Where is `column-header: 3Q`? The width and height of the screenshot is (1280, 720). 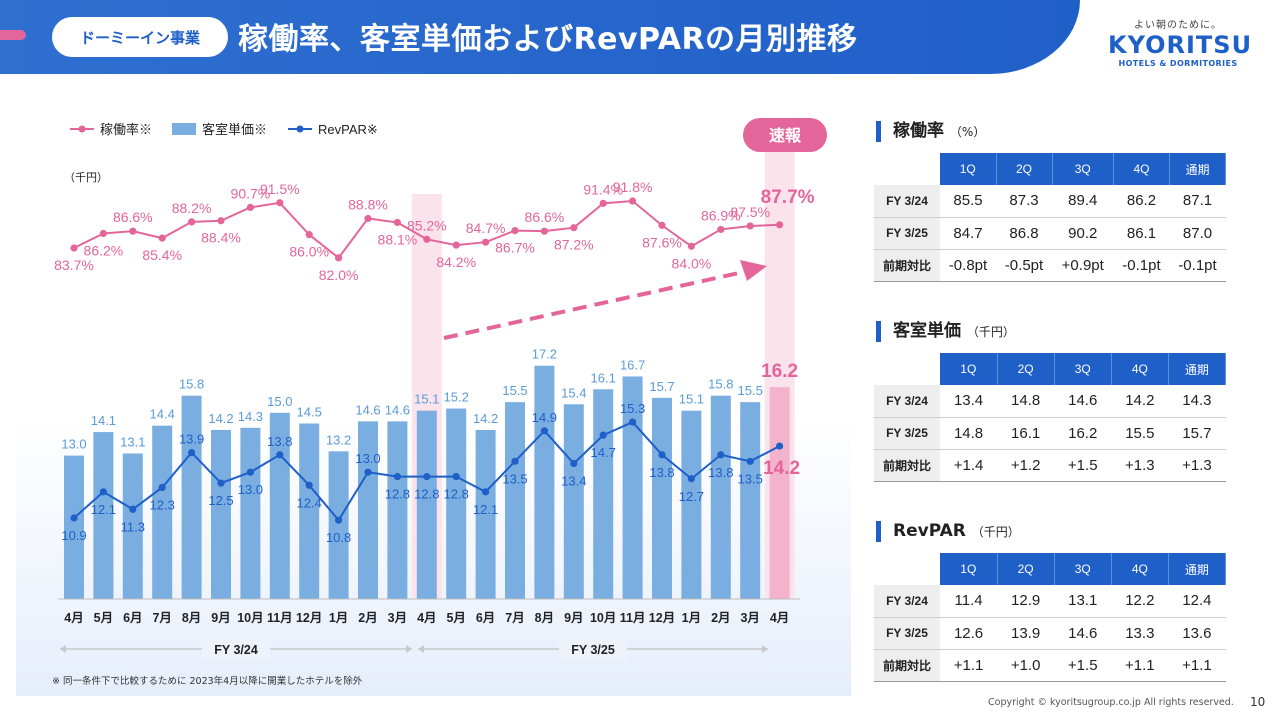 column-header: 3Q is located at coordinates (1083, 569).